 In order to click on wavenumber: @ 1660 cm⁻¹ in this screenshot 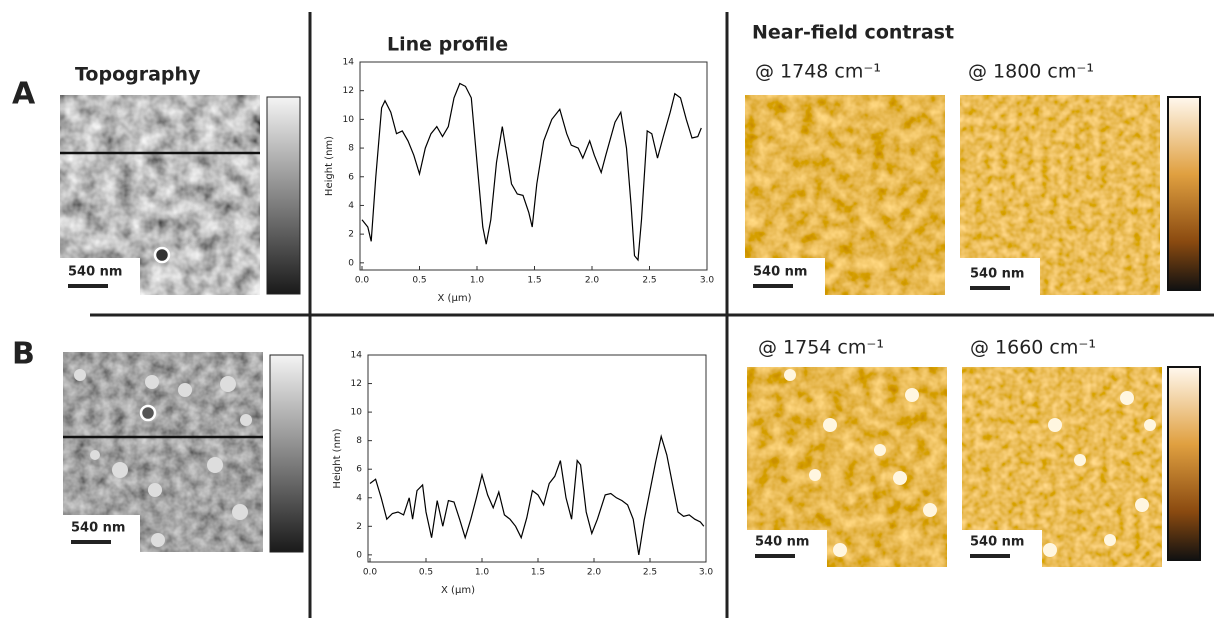, I will do `click(1033, 348)`.